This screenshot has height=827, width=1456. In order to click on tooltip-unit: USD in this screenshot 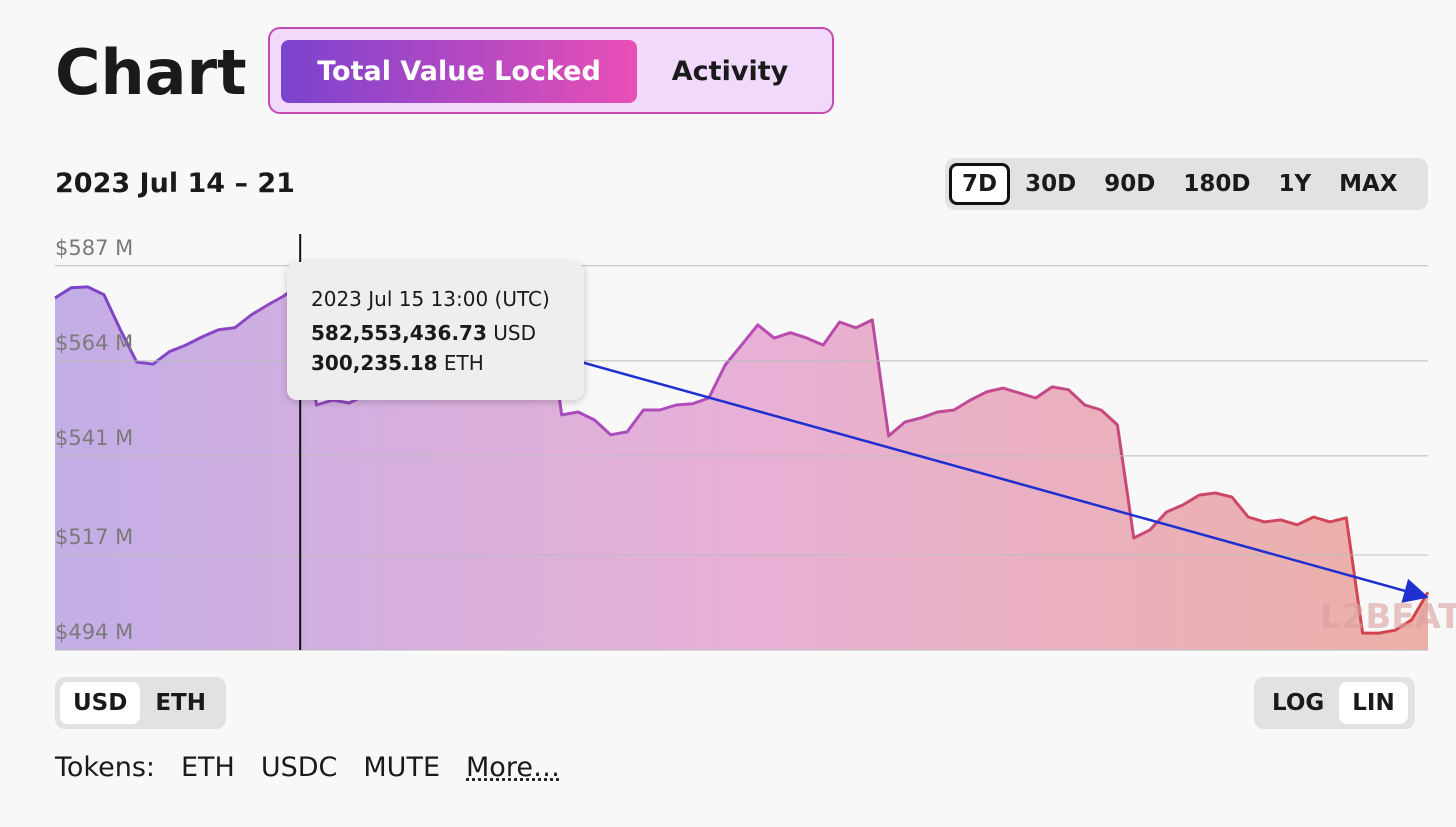, I will do `click(514, 333)`.